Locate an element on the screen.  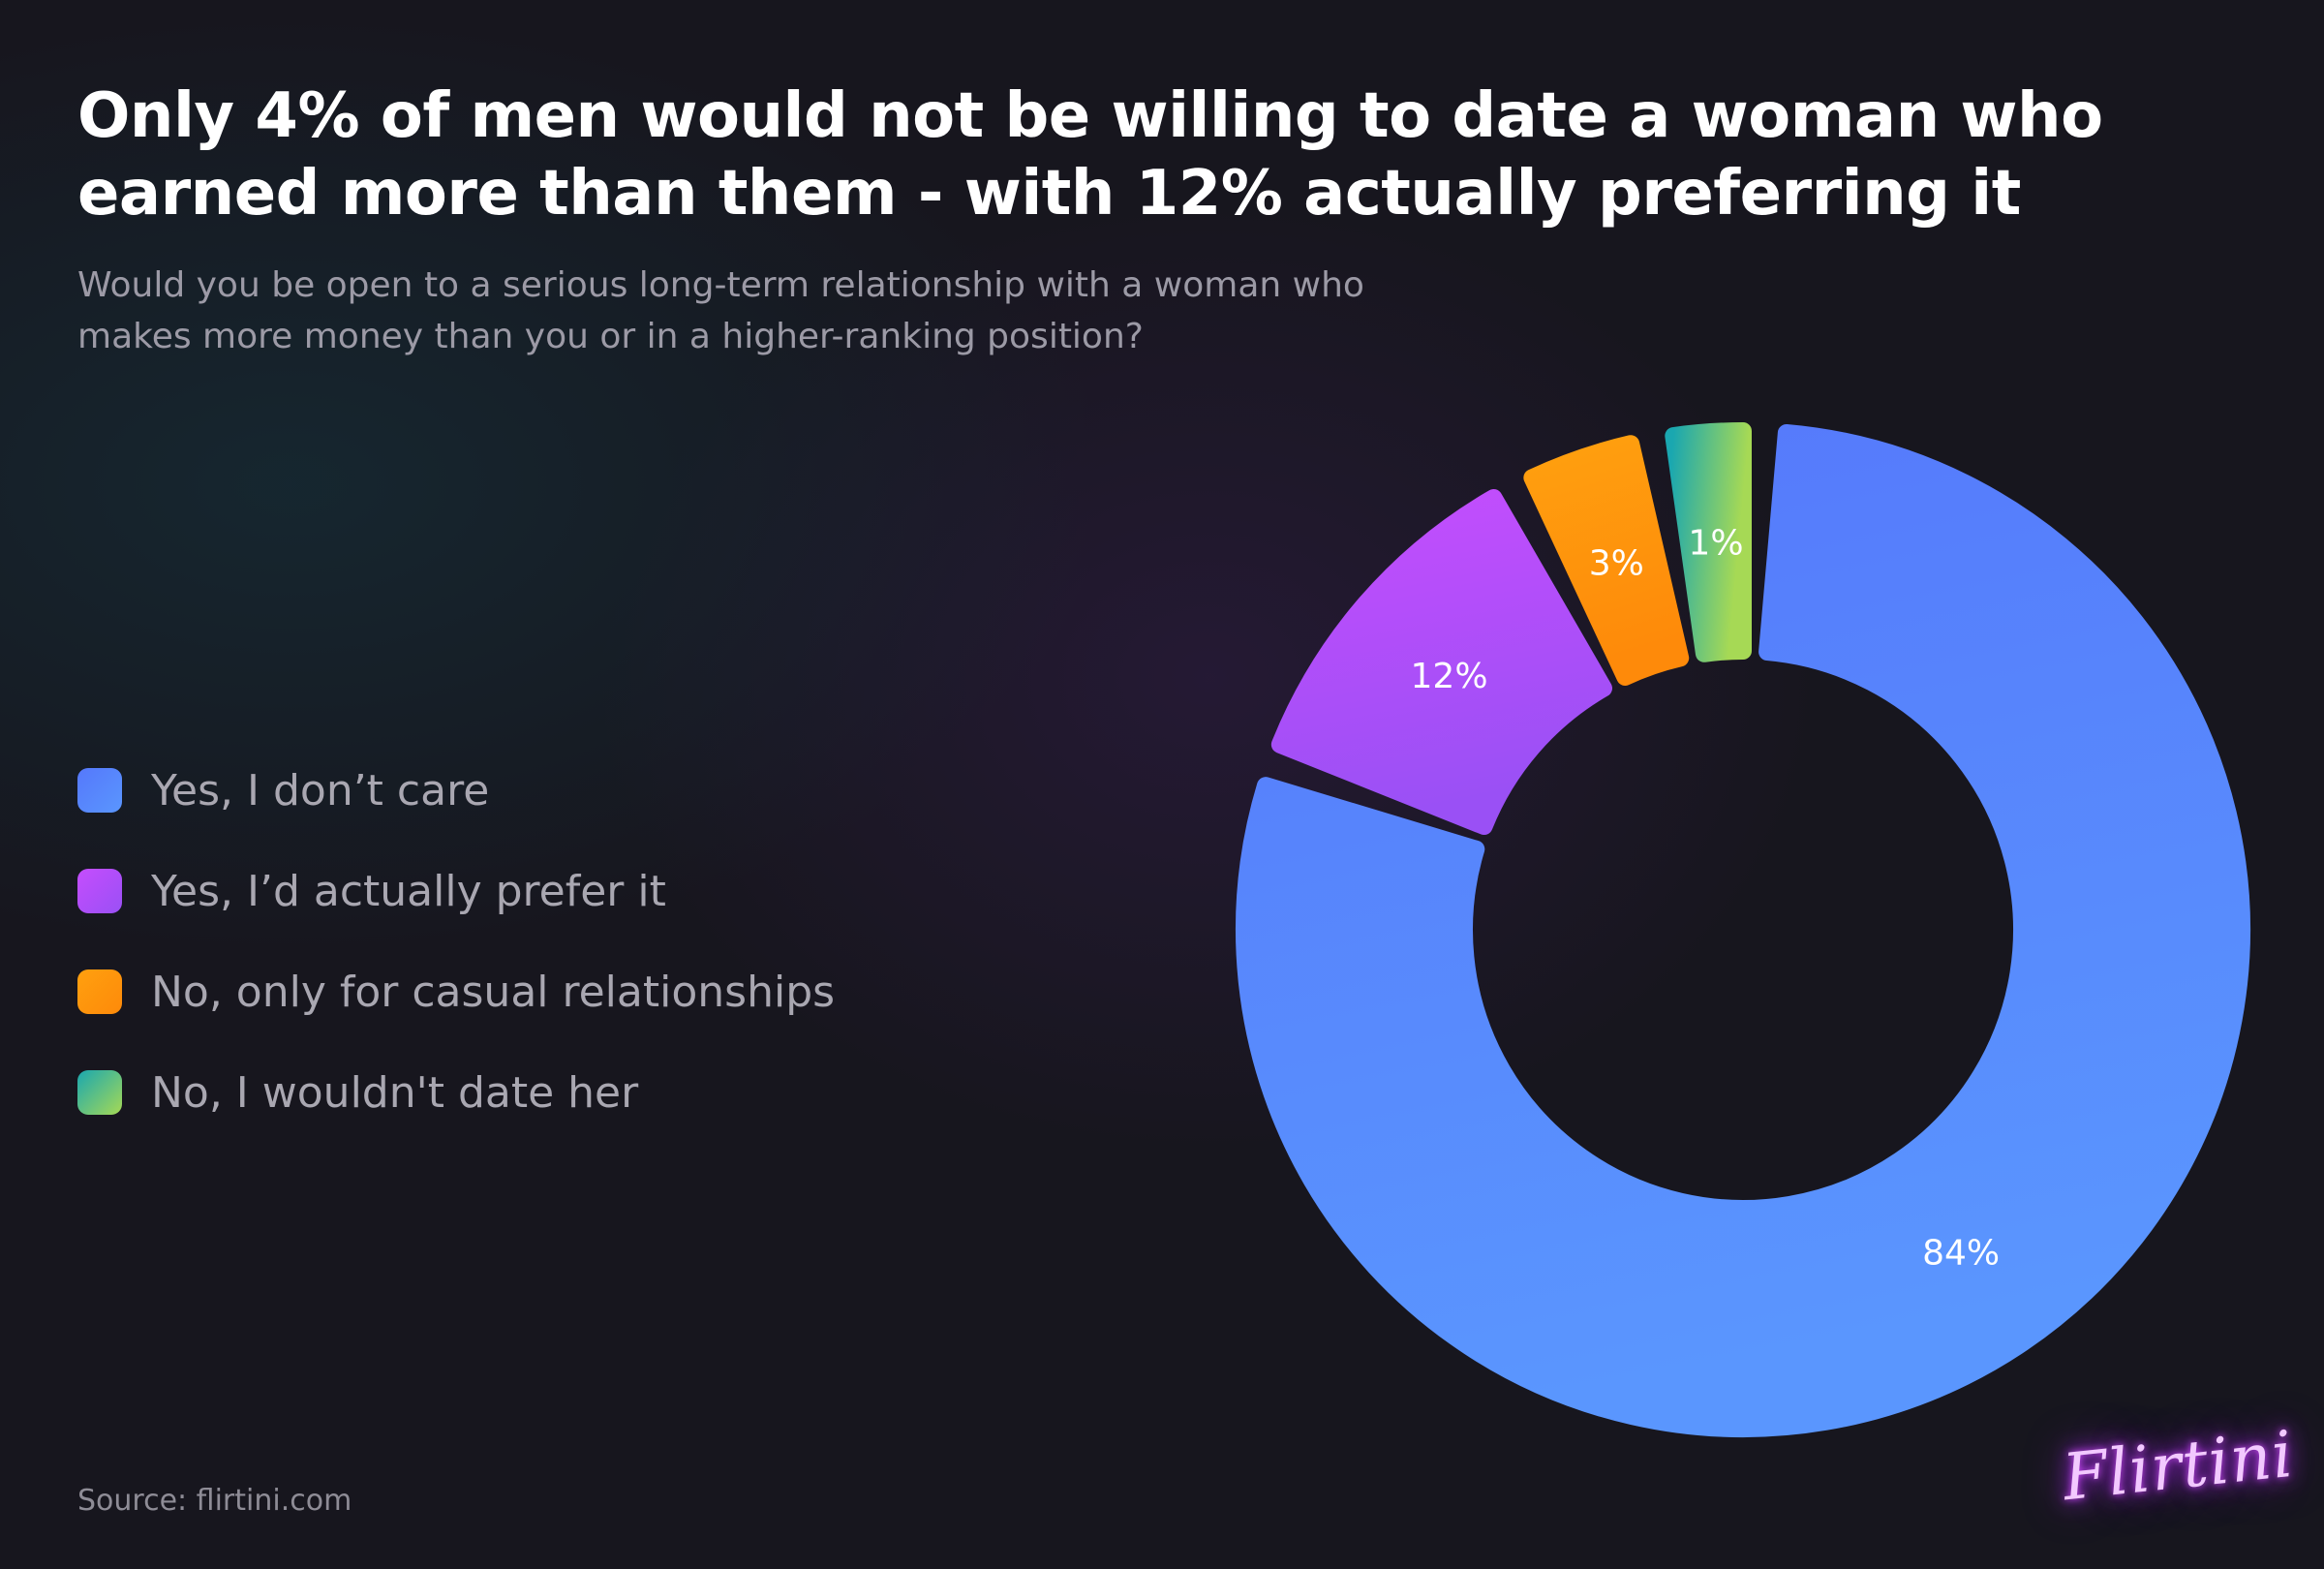
legend-label: Yes, I don’t care is located at coordinates (320, 790).